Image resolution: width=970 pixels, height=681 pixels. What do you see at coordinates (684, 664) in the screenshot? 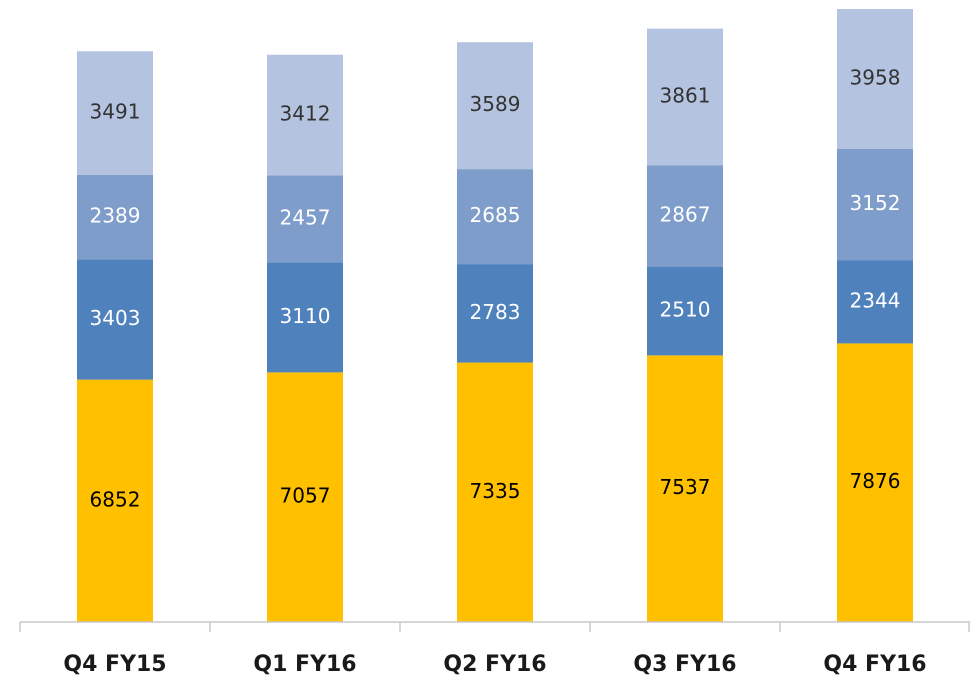
I see `x-tick-label: Q3 FY16` at bounding box center [684, 664].